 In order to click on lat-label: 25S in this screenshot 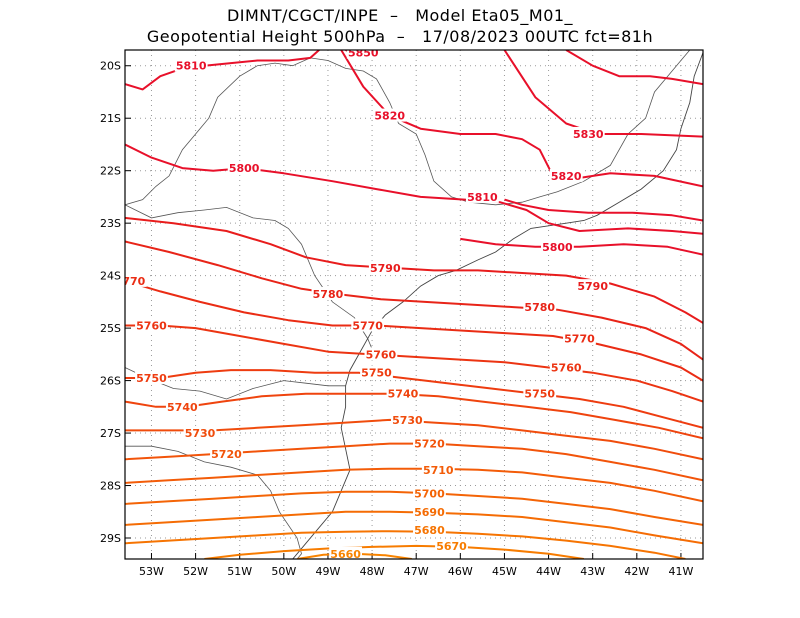, I will do `click(110, 328)`.